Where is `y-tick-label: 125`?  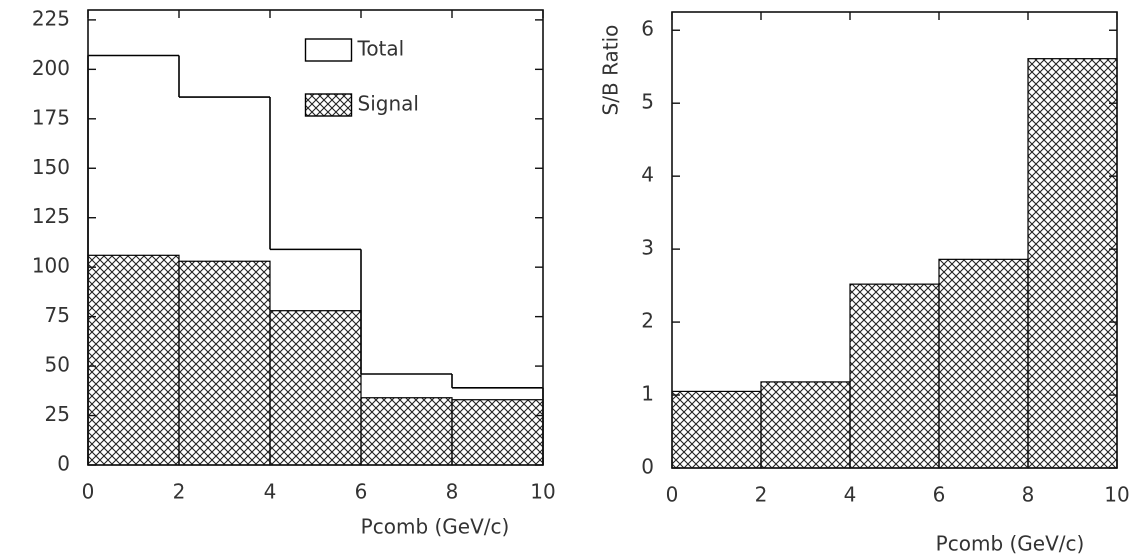
y-tick-label: 125 is located at coordinates (51, 216).